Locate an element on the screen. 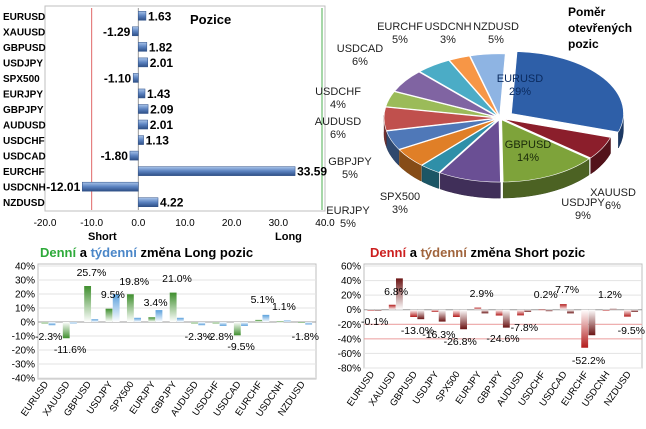  y-tick-label: -20% is located at coordinates (349, 325).